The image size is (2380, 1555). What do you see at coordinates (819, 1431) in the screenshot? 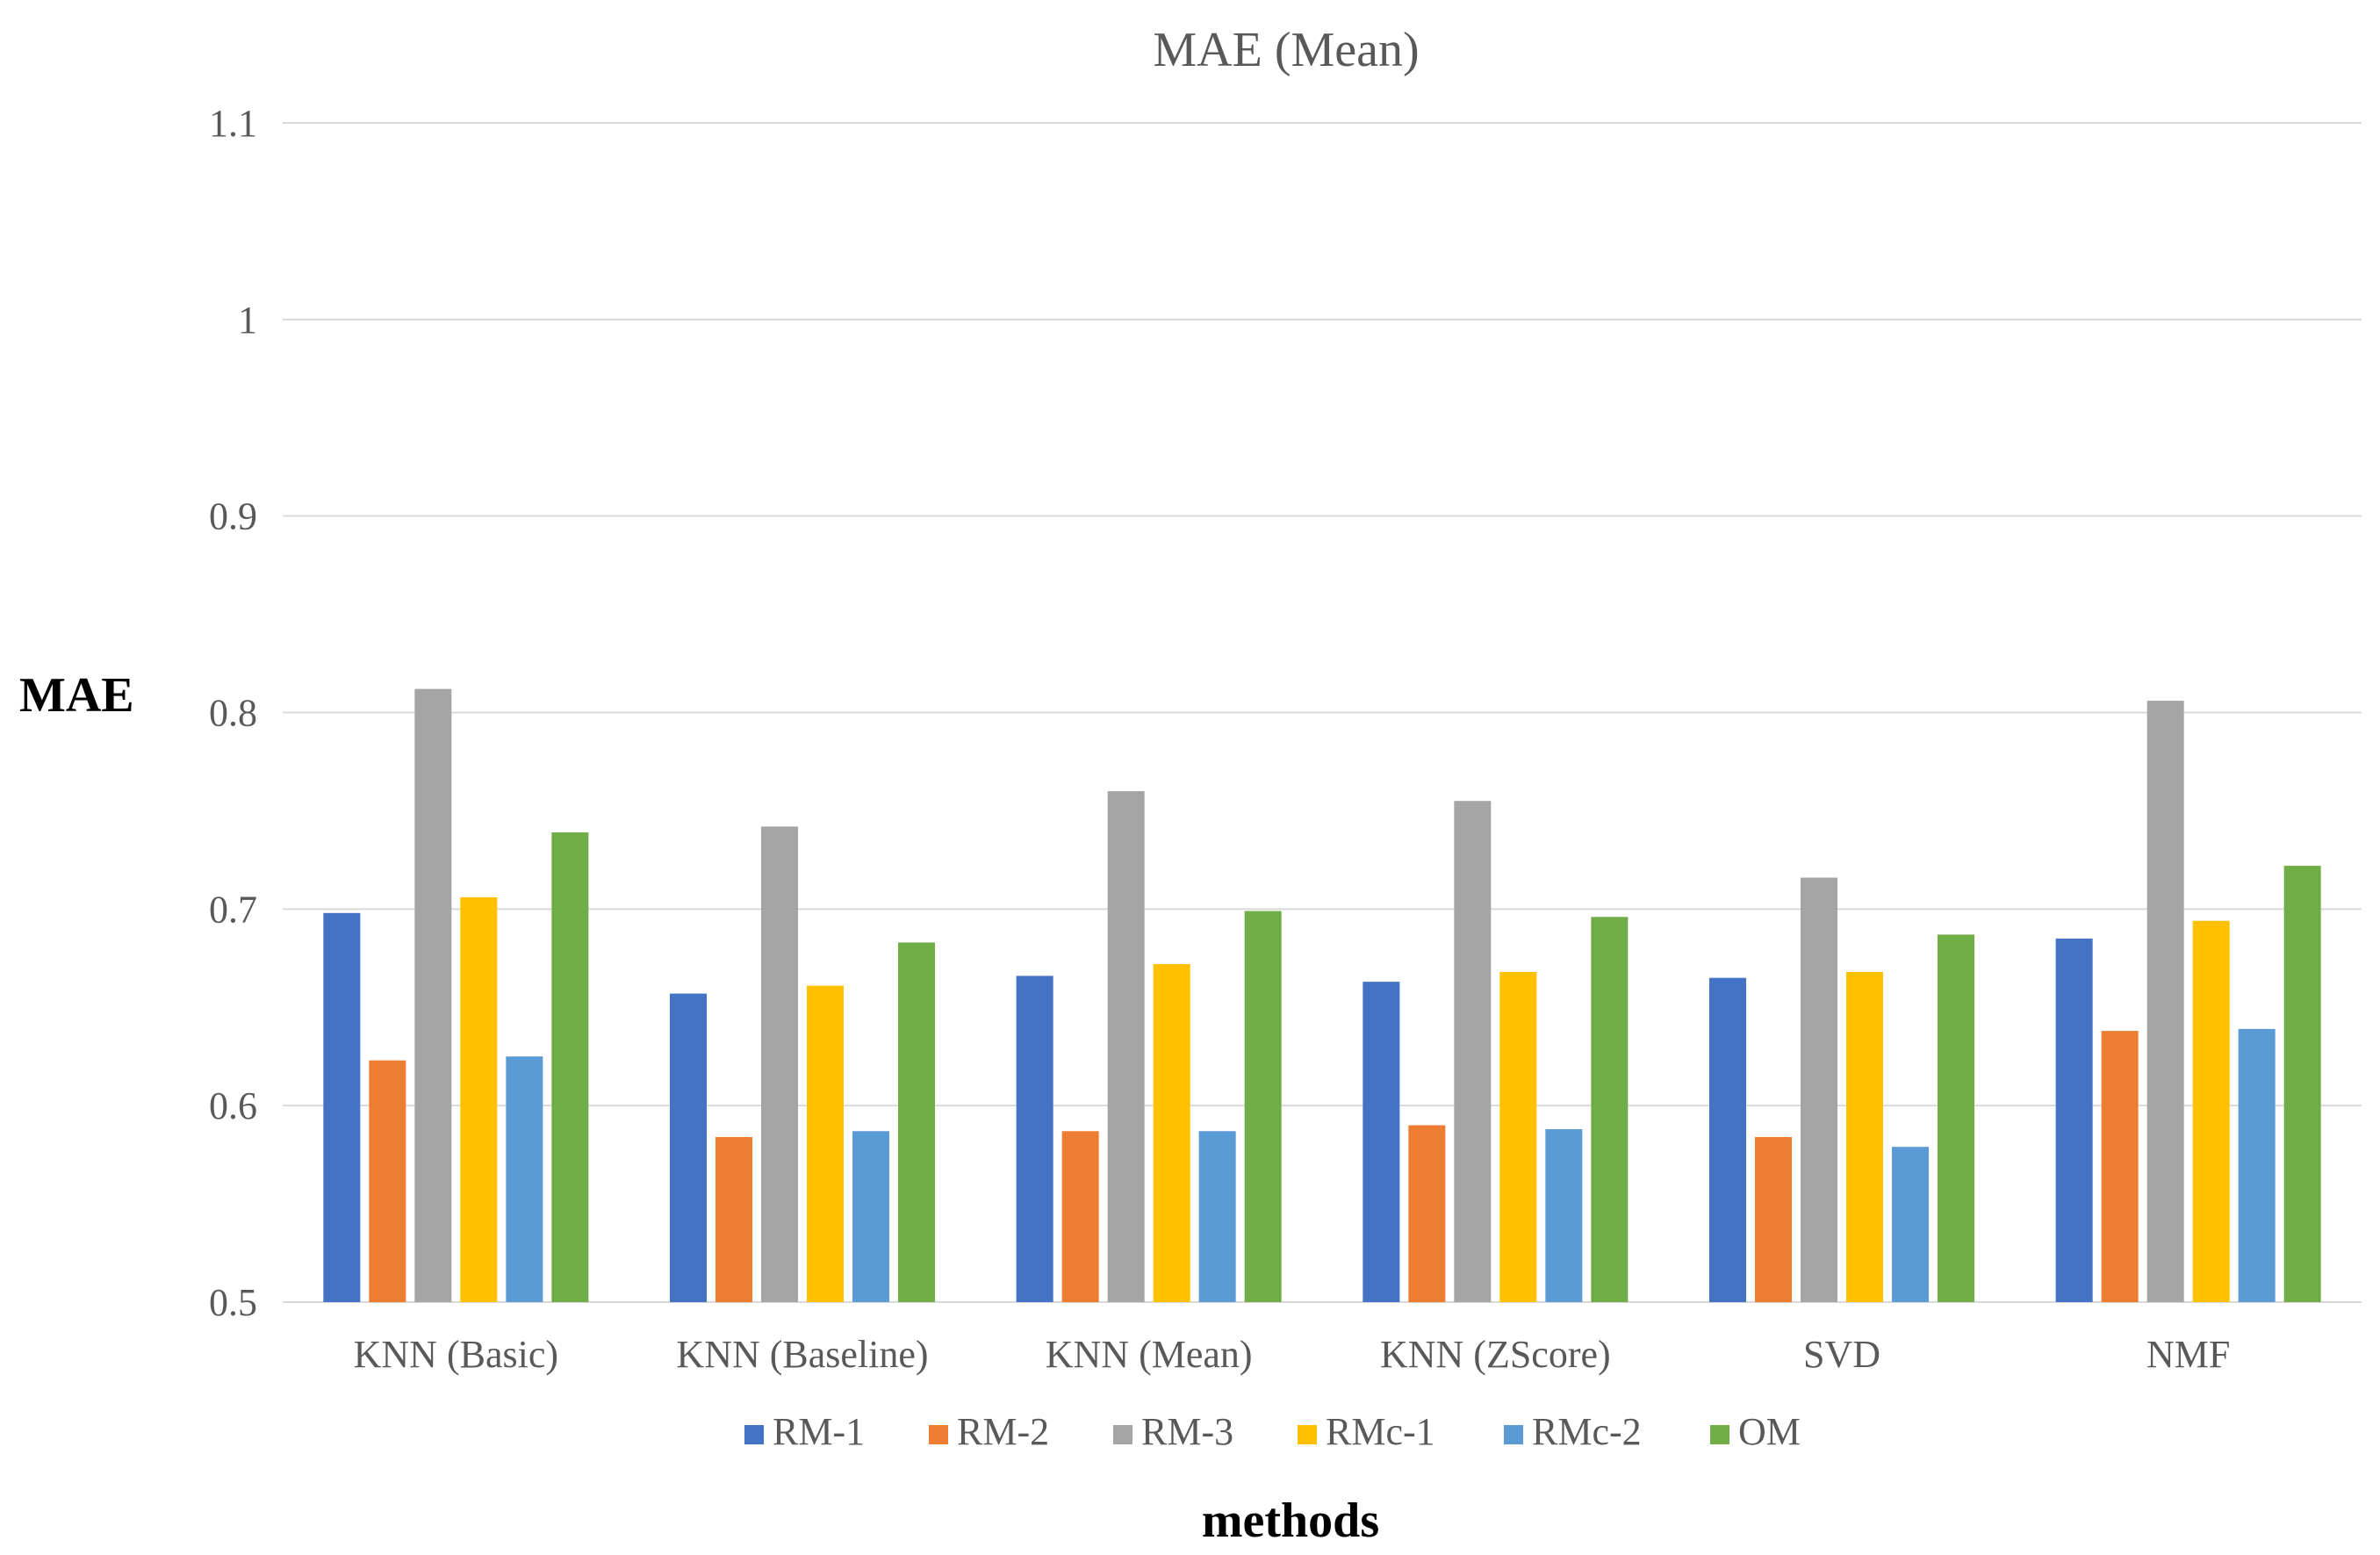
I see `legend-label-rm-1: RM-1` at bounding box center [819, 1431].